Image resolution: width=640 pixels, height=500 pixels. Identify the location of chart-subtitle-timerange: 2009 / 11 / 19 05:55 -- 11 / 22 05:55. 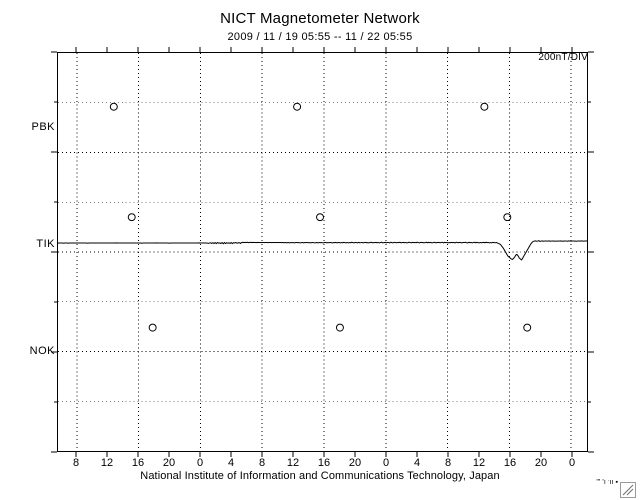
(320, 37).